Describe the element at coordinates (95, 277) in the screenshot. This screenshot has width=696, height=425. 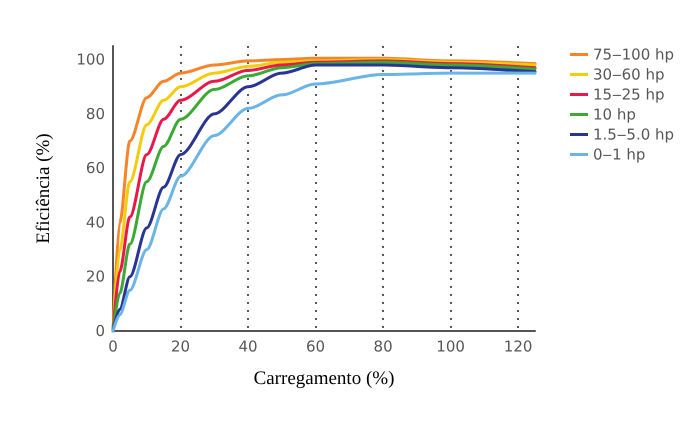
I see `y-tick-label: 20` at that location.